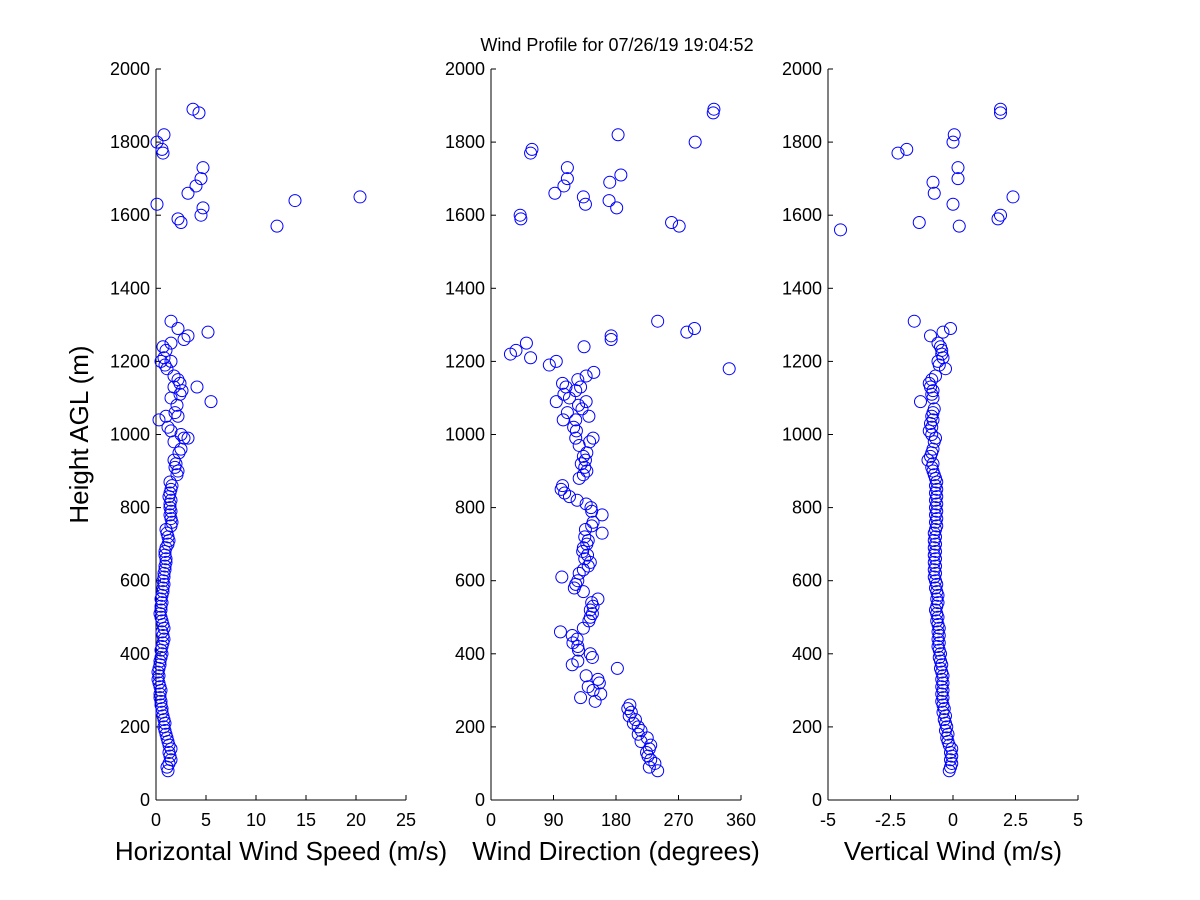 The height and width of the screenshot is (900, 1200). Describe the element at coordinates (890, 820) in the screenshot. I see `x-tick-label: -2.5` at that location.